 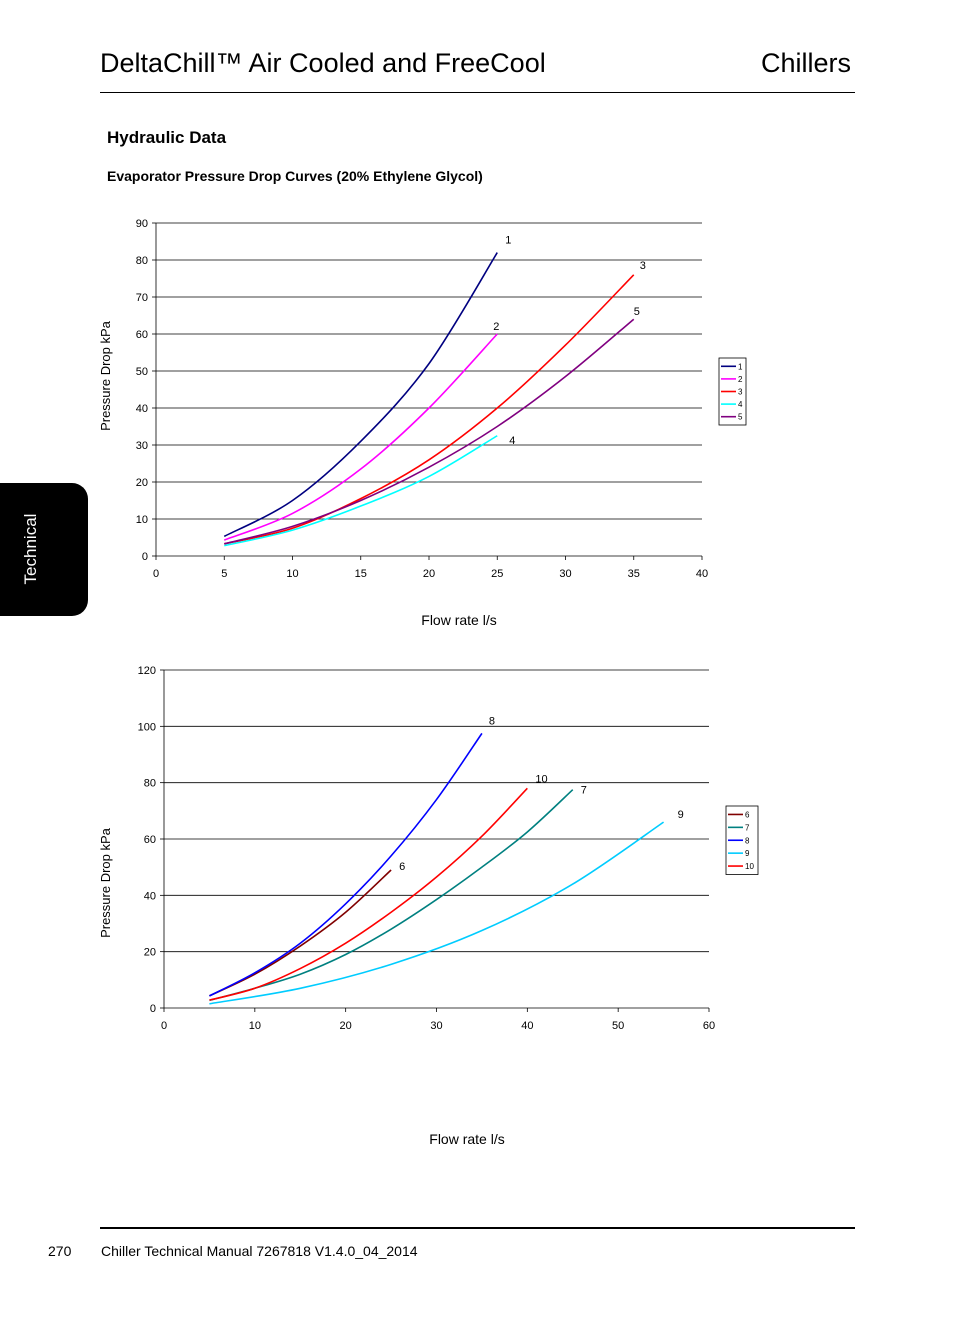 I want to click on y-tick-label: 90, so click(x=142, y=224).